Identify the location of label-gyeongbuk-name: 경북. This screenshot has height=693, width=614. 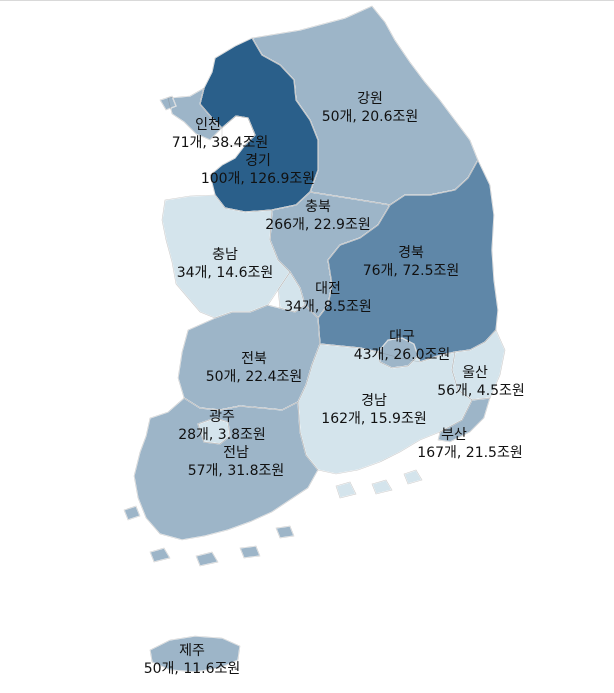
(411, 253).